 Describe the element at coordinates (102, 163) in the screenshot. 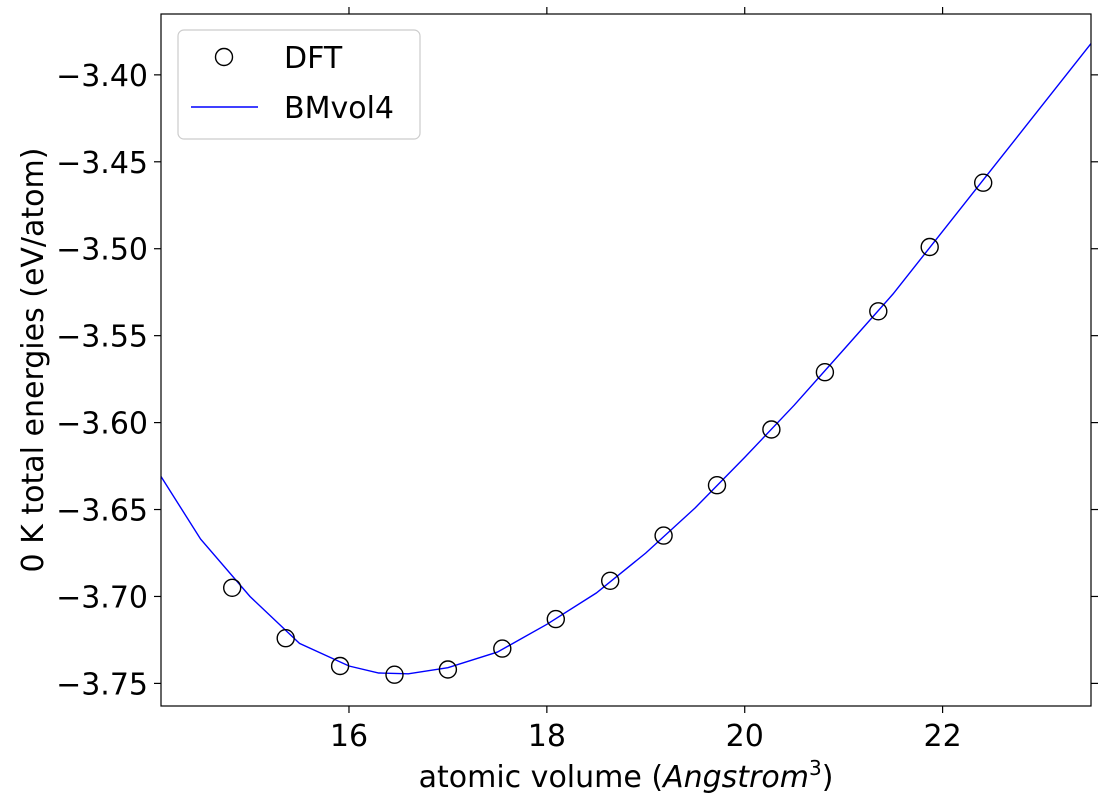

I see `y-tick-label: −3.45` at that location.